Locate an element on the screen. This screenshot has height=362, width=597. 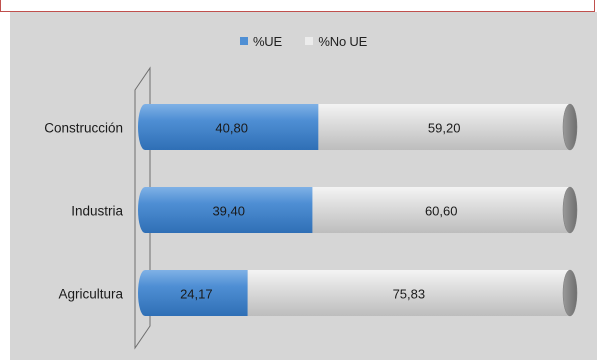
legend-item-ue: %UE is located at coordinates (260, 41).